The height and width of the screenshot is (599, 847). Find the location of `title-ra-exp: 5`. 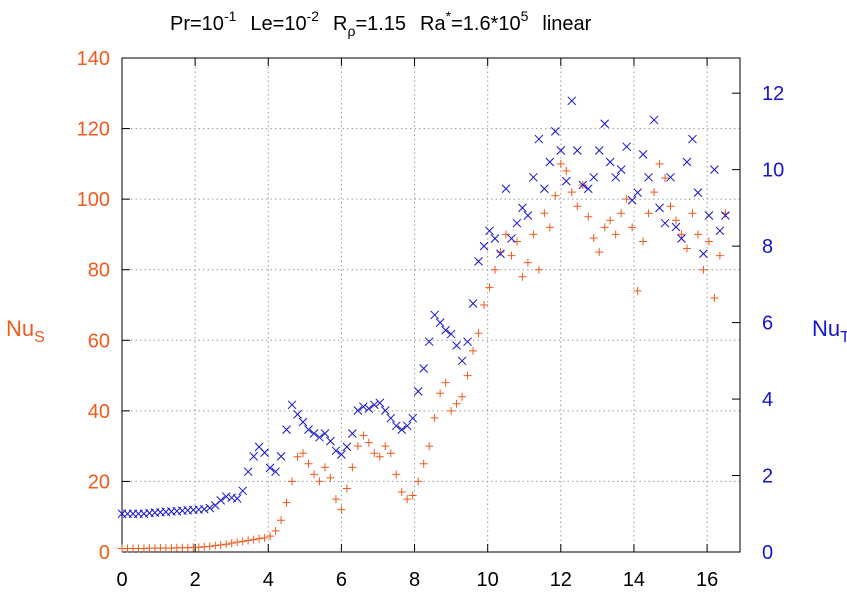

title-ra-exp: 5 is located at coordinates (525, 16).